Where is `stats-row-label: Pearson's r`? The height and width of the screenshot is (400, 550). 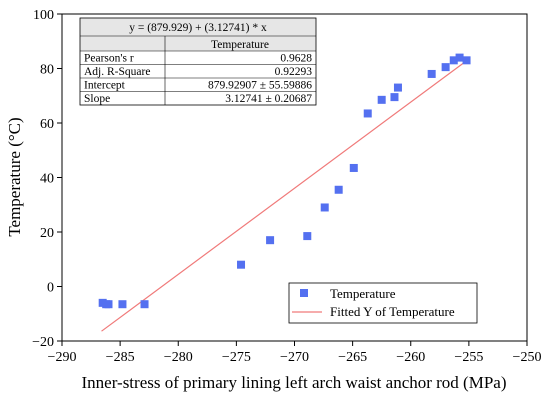
stats-row-label: Pearson's r is located at coordinates (109, 59).